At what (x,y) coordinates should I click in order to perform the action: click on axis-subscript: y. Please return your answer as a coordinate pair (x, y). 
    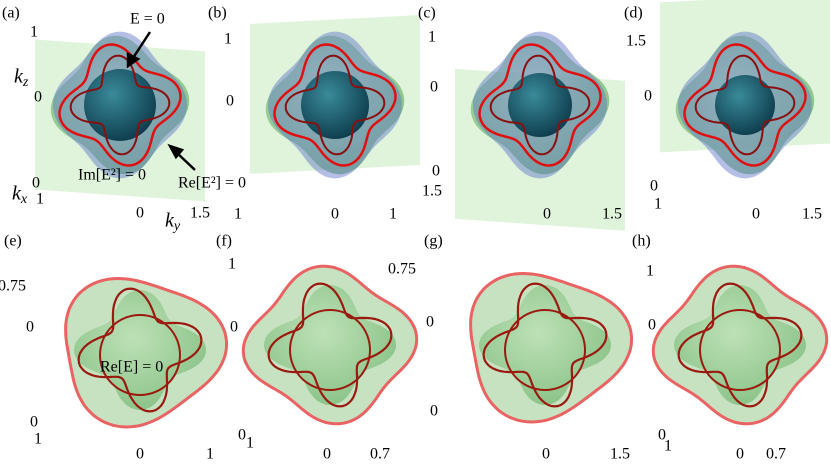
    Looking at the image, I should click on (176, 226).